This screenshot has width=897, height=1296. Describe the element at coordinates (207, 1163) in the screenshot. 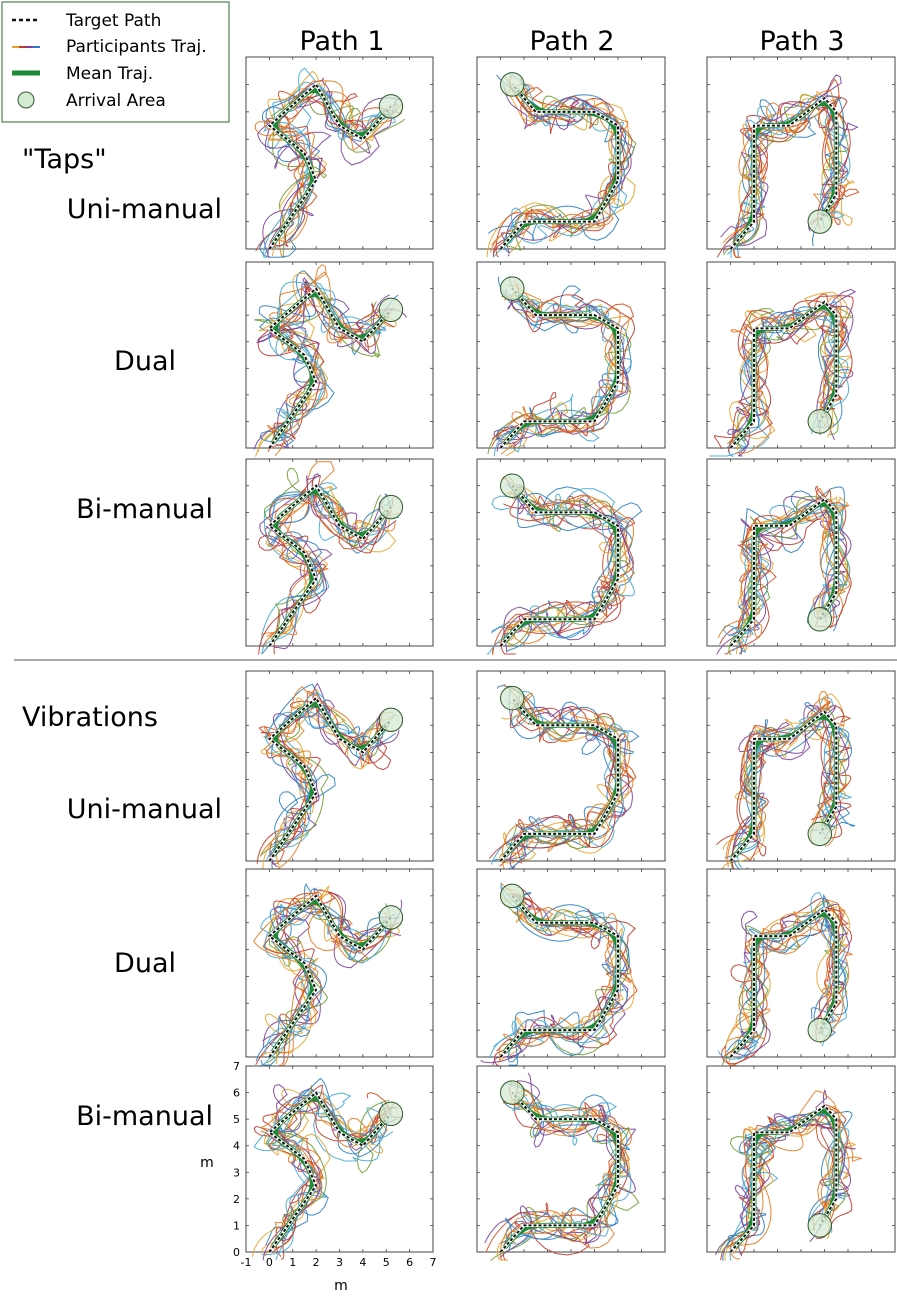

I see `y-axis-label: m` at that location.